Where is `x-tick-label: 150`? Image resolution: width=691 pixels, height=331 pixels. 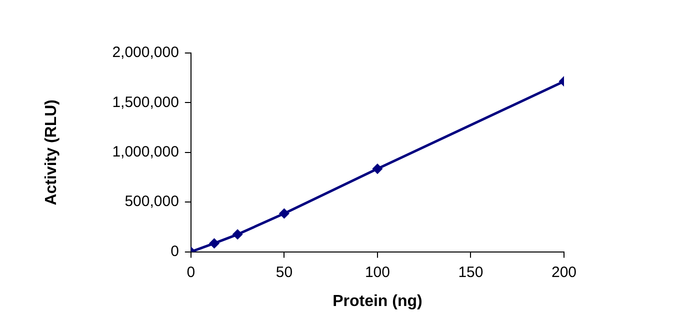
x-tick-label: 150 is located at coordinates (471, 272).